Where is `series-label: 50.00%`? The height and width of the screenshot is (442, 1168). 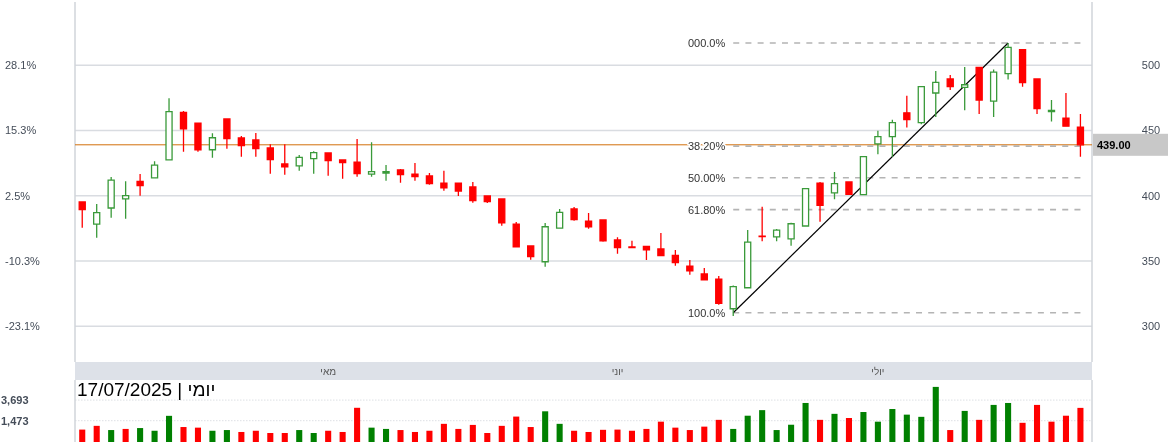 series-label: 50.00% is located at coordinates (706, 177).